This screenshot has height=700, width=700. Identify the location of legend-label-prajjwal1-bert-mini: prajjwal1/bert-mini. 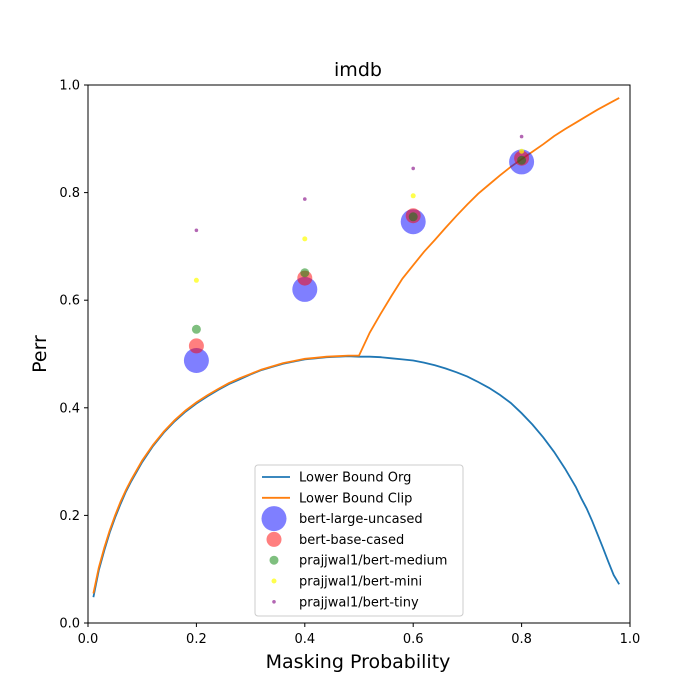
(360, 582).